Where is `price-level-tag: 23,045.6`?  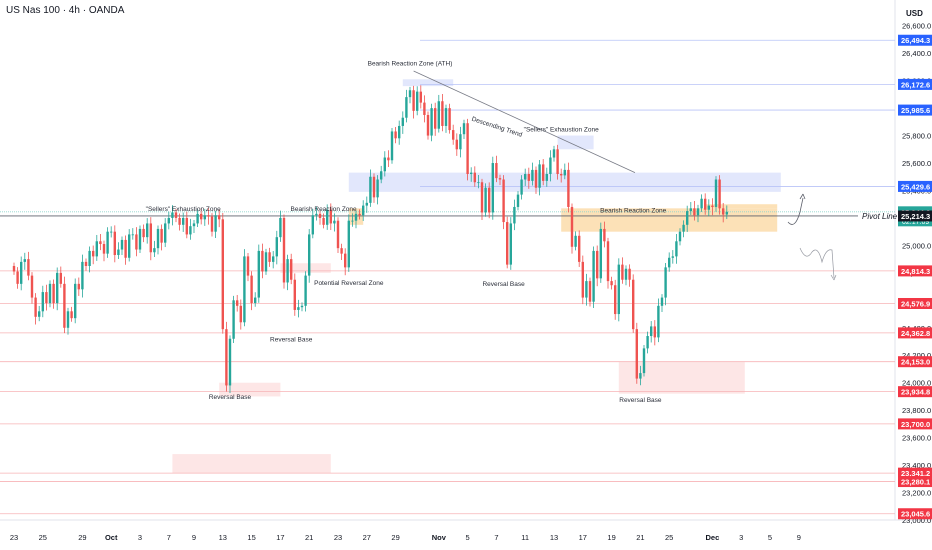
price-level-tag: 23,045.6 is located at coordinates (915, 514).